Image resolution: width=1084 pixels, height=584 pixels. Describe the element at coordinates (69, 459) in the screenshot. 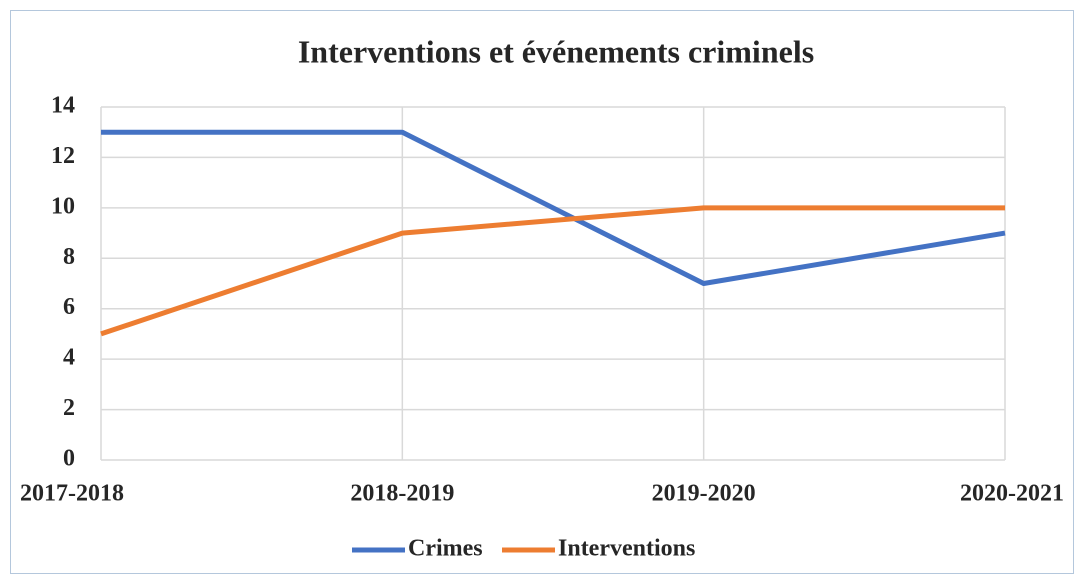

I see `y-tick-label: 0` at that location.